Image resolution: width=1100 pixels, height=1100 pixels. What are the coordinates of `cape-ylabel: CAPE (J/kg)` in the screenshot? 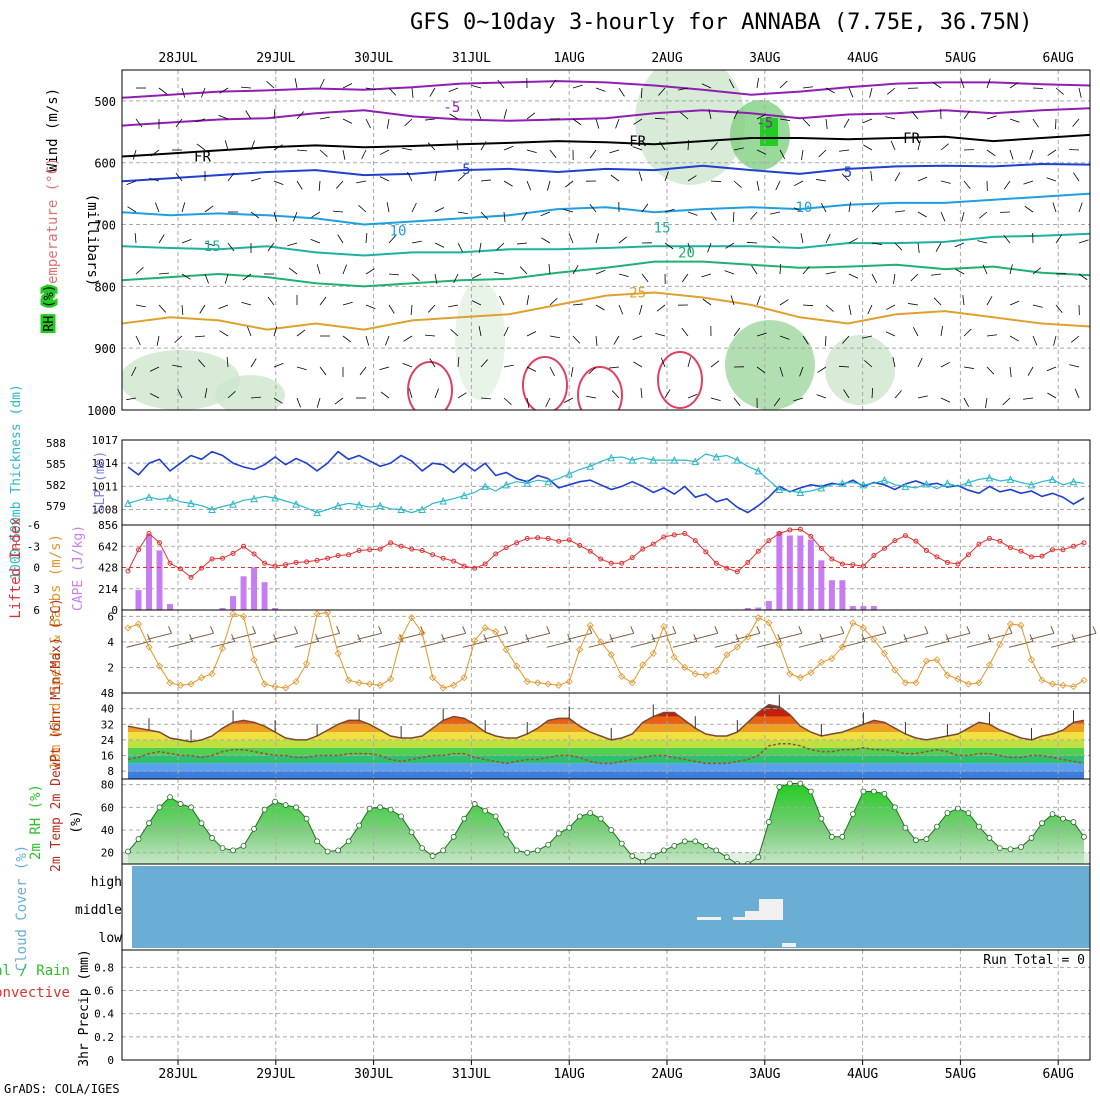 It's located at (78, 568).